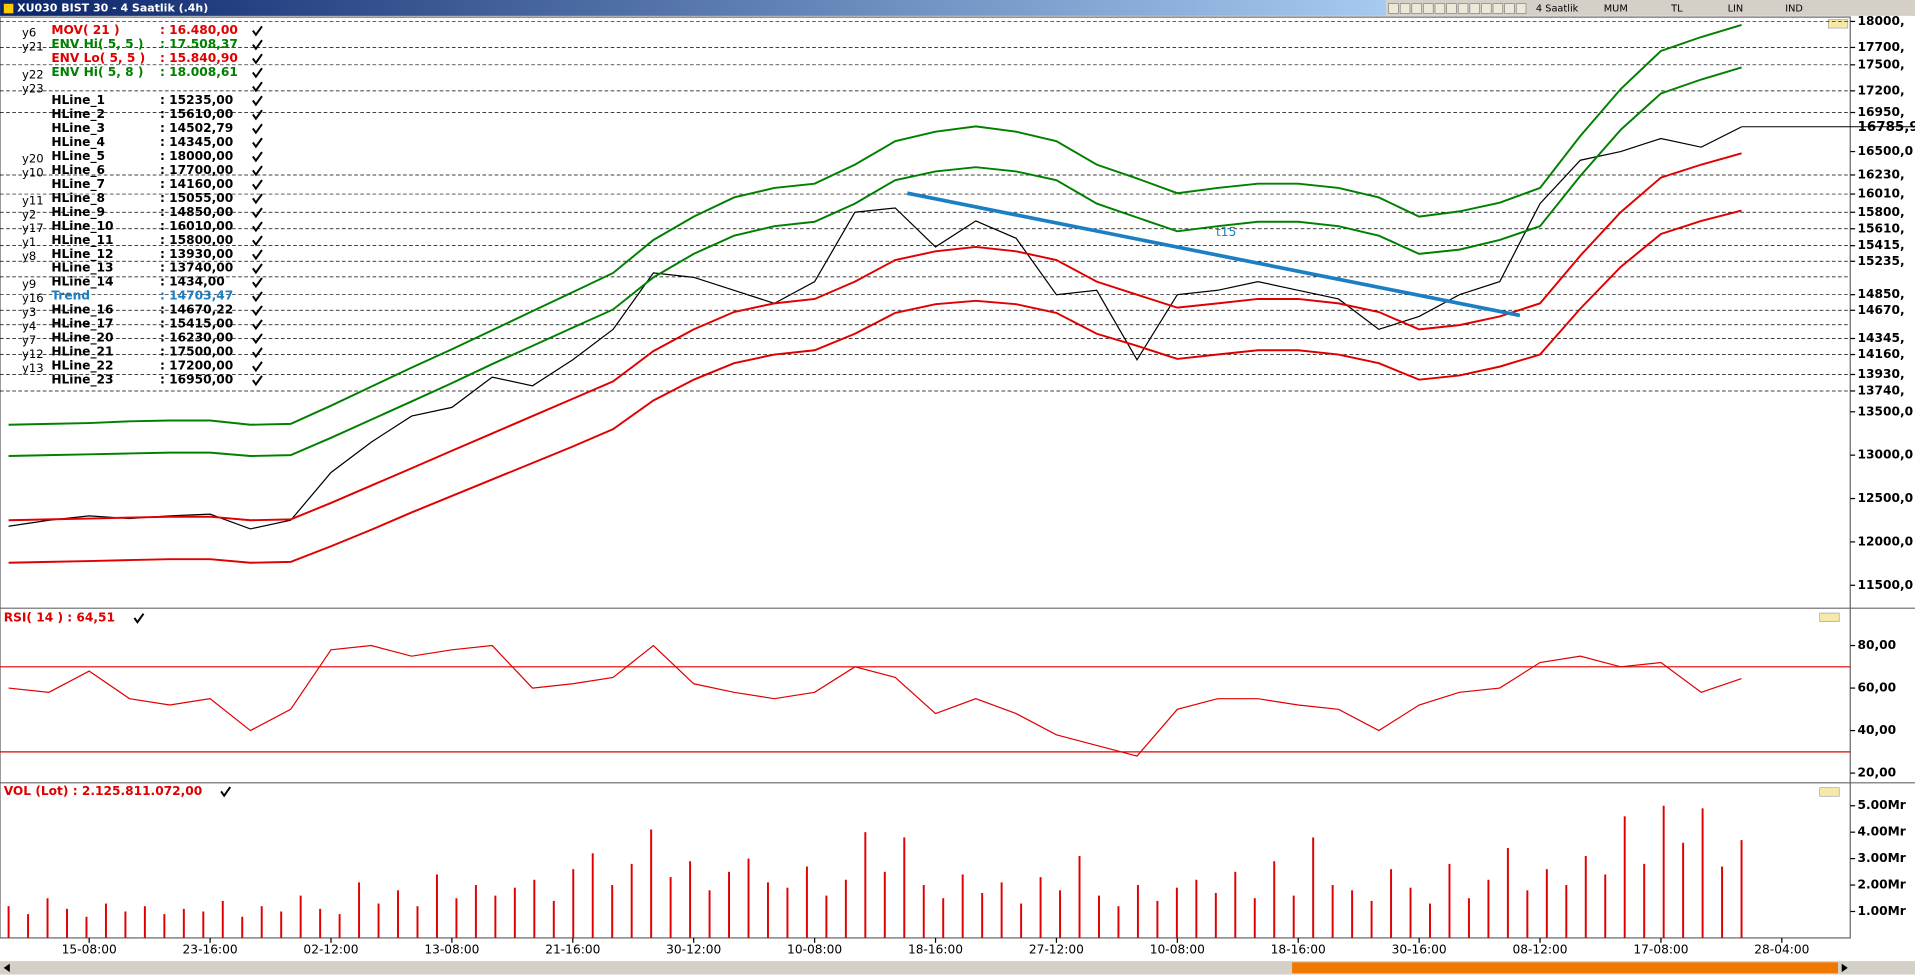 The height and width of the screenshot is (977, 1915). I want to click on x-tick-label: 23-16:00, so click(210, 950).